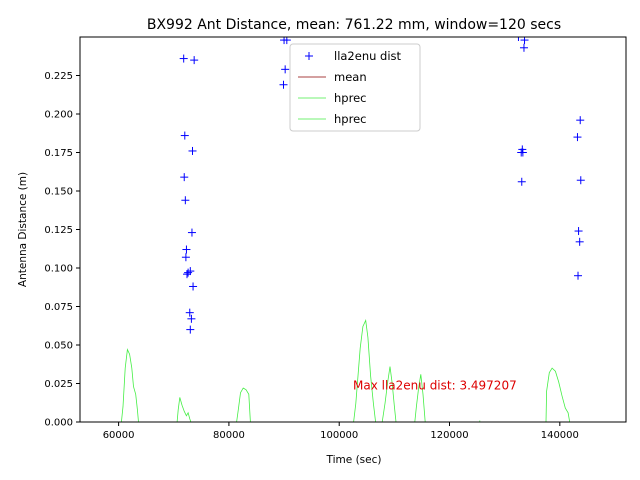 The width and height of the screenshot is (640, 480). I want to click on x-tick-label: 100000, so click(339, 435).